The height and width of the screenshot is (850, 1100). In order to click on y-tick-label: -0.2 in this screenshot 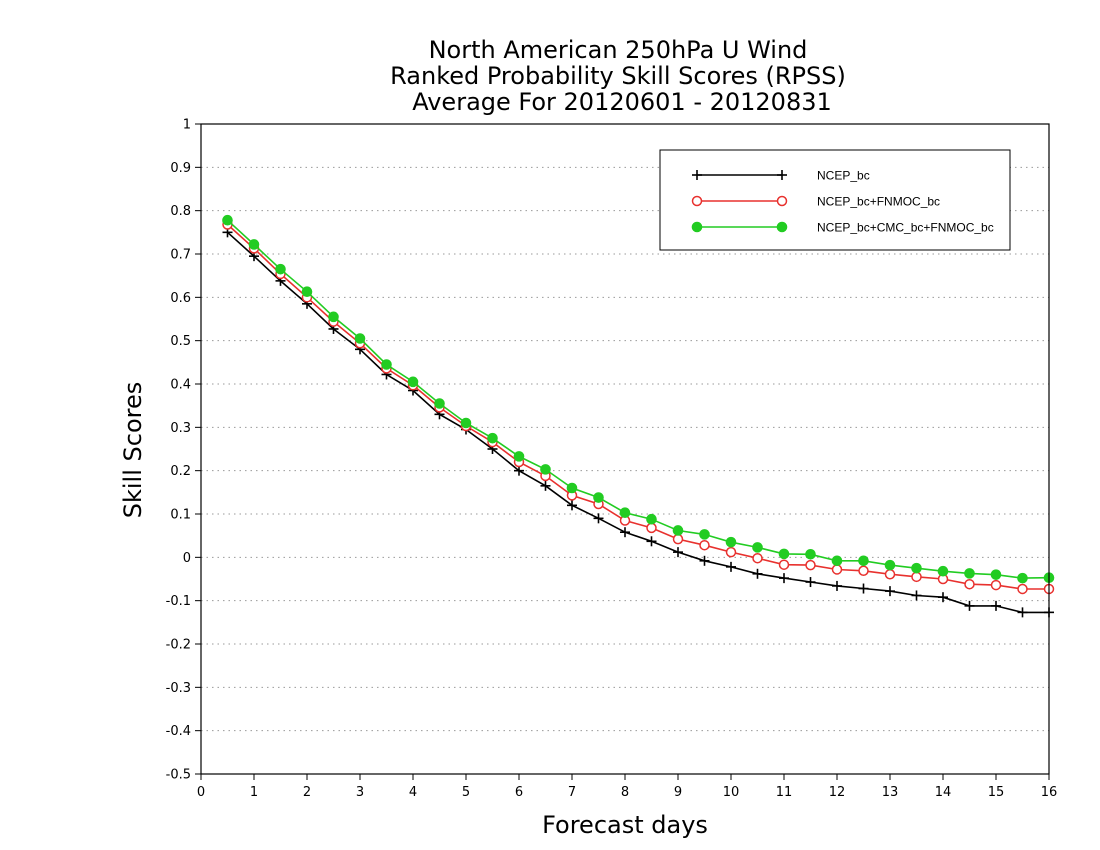, I will do `click(178, 645)`.